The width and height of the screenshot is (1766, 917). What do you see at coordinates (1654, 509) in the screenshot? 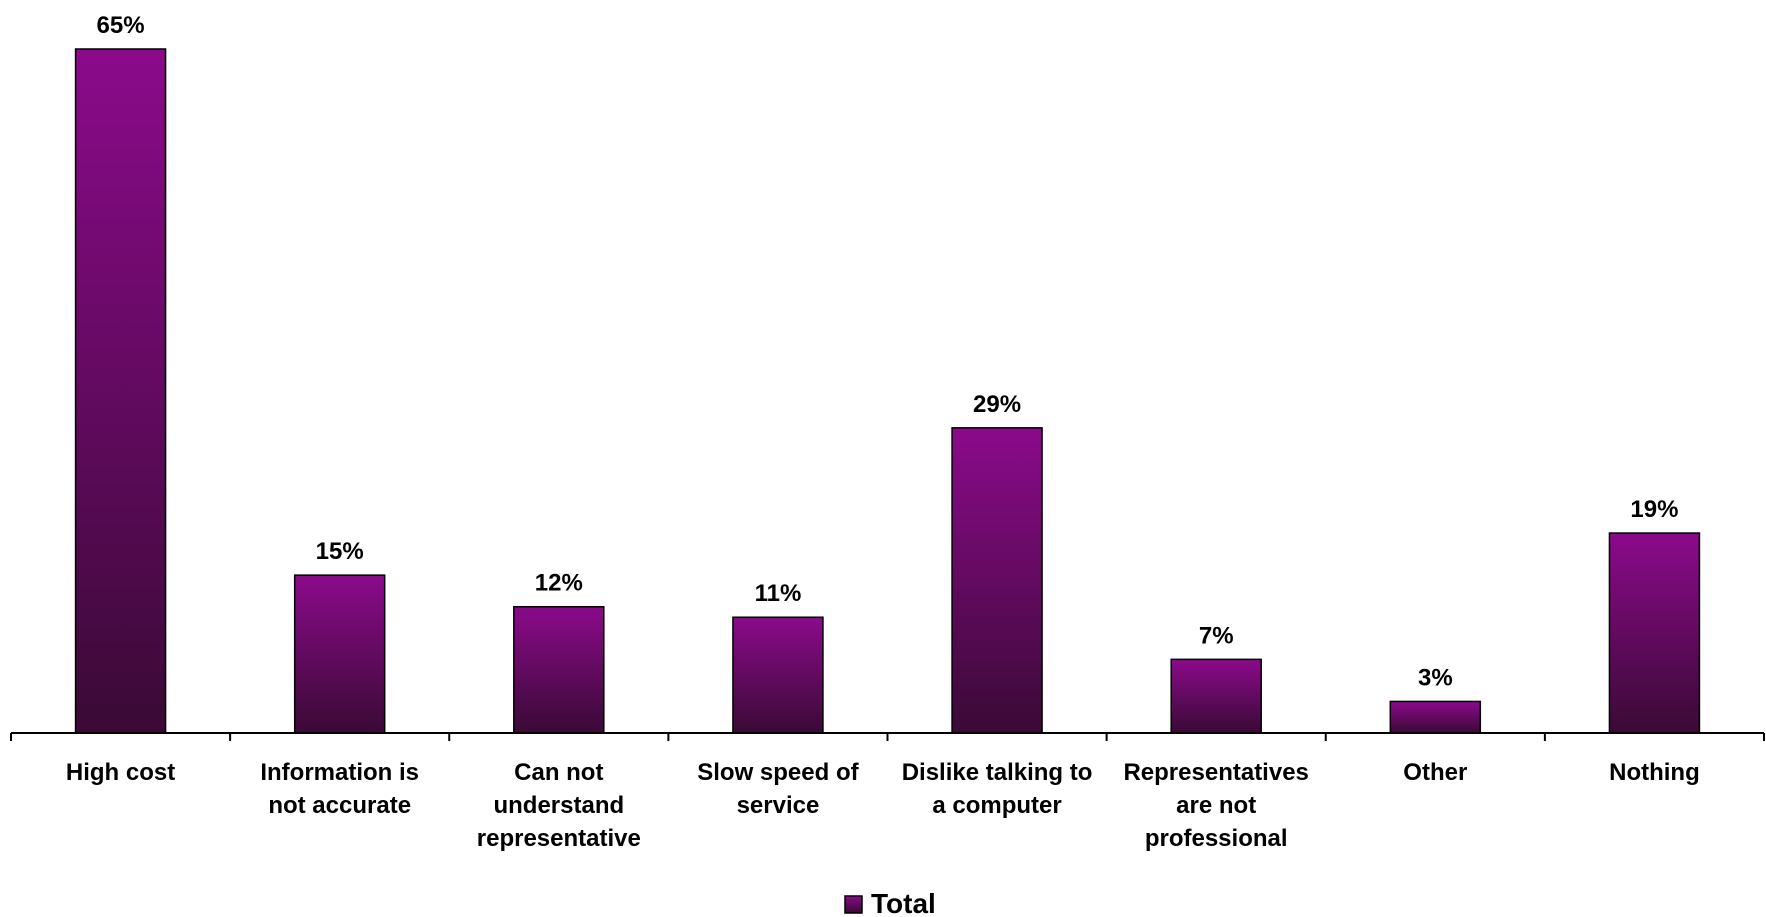
I see `data-label-7: 19%` at bounding box center [1654, 509].